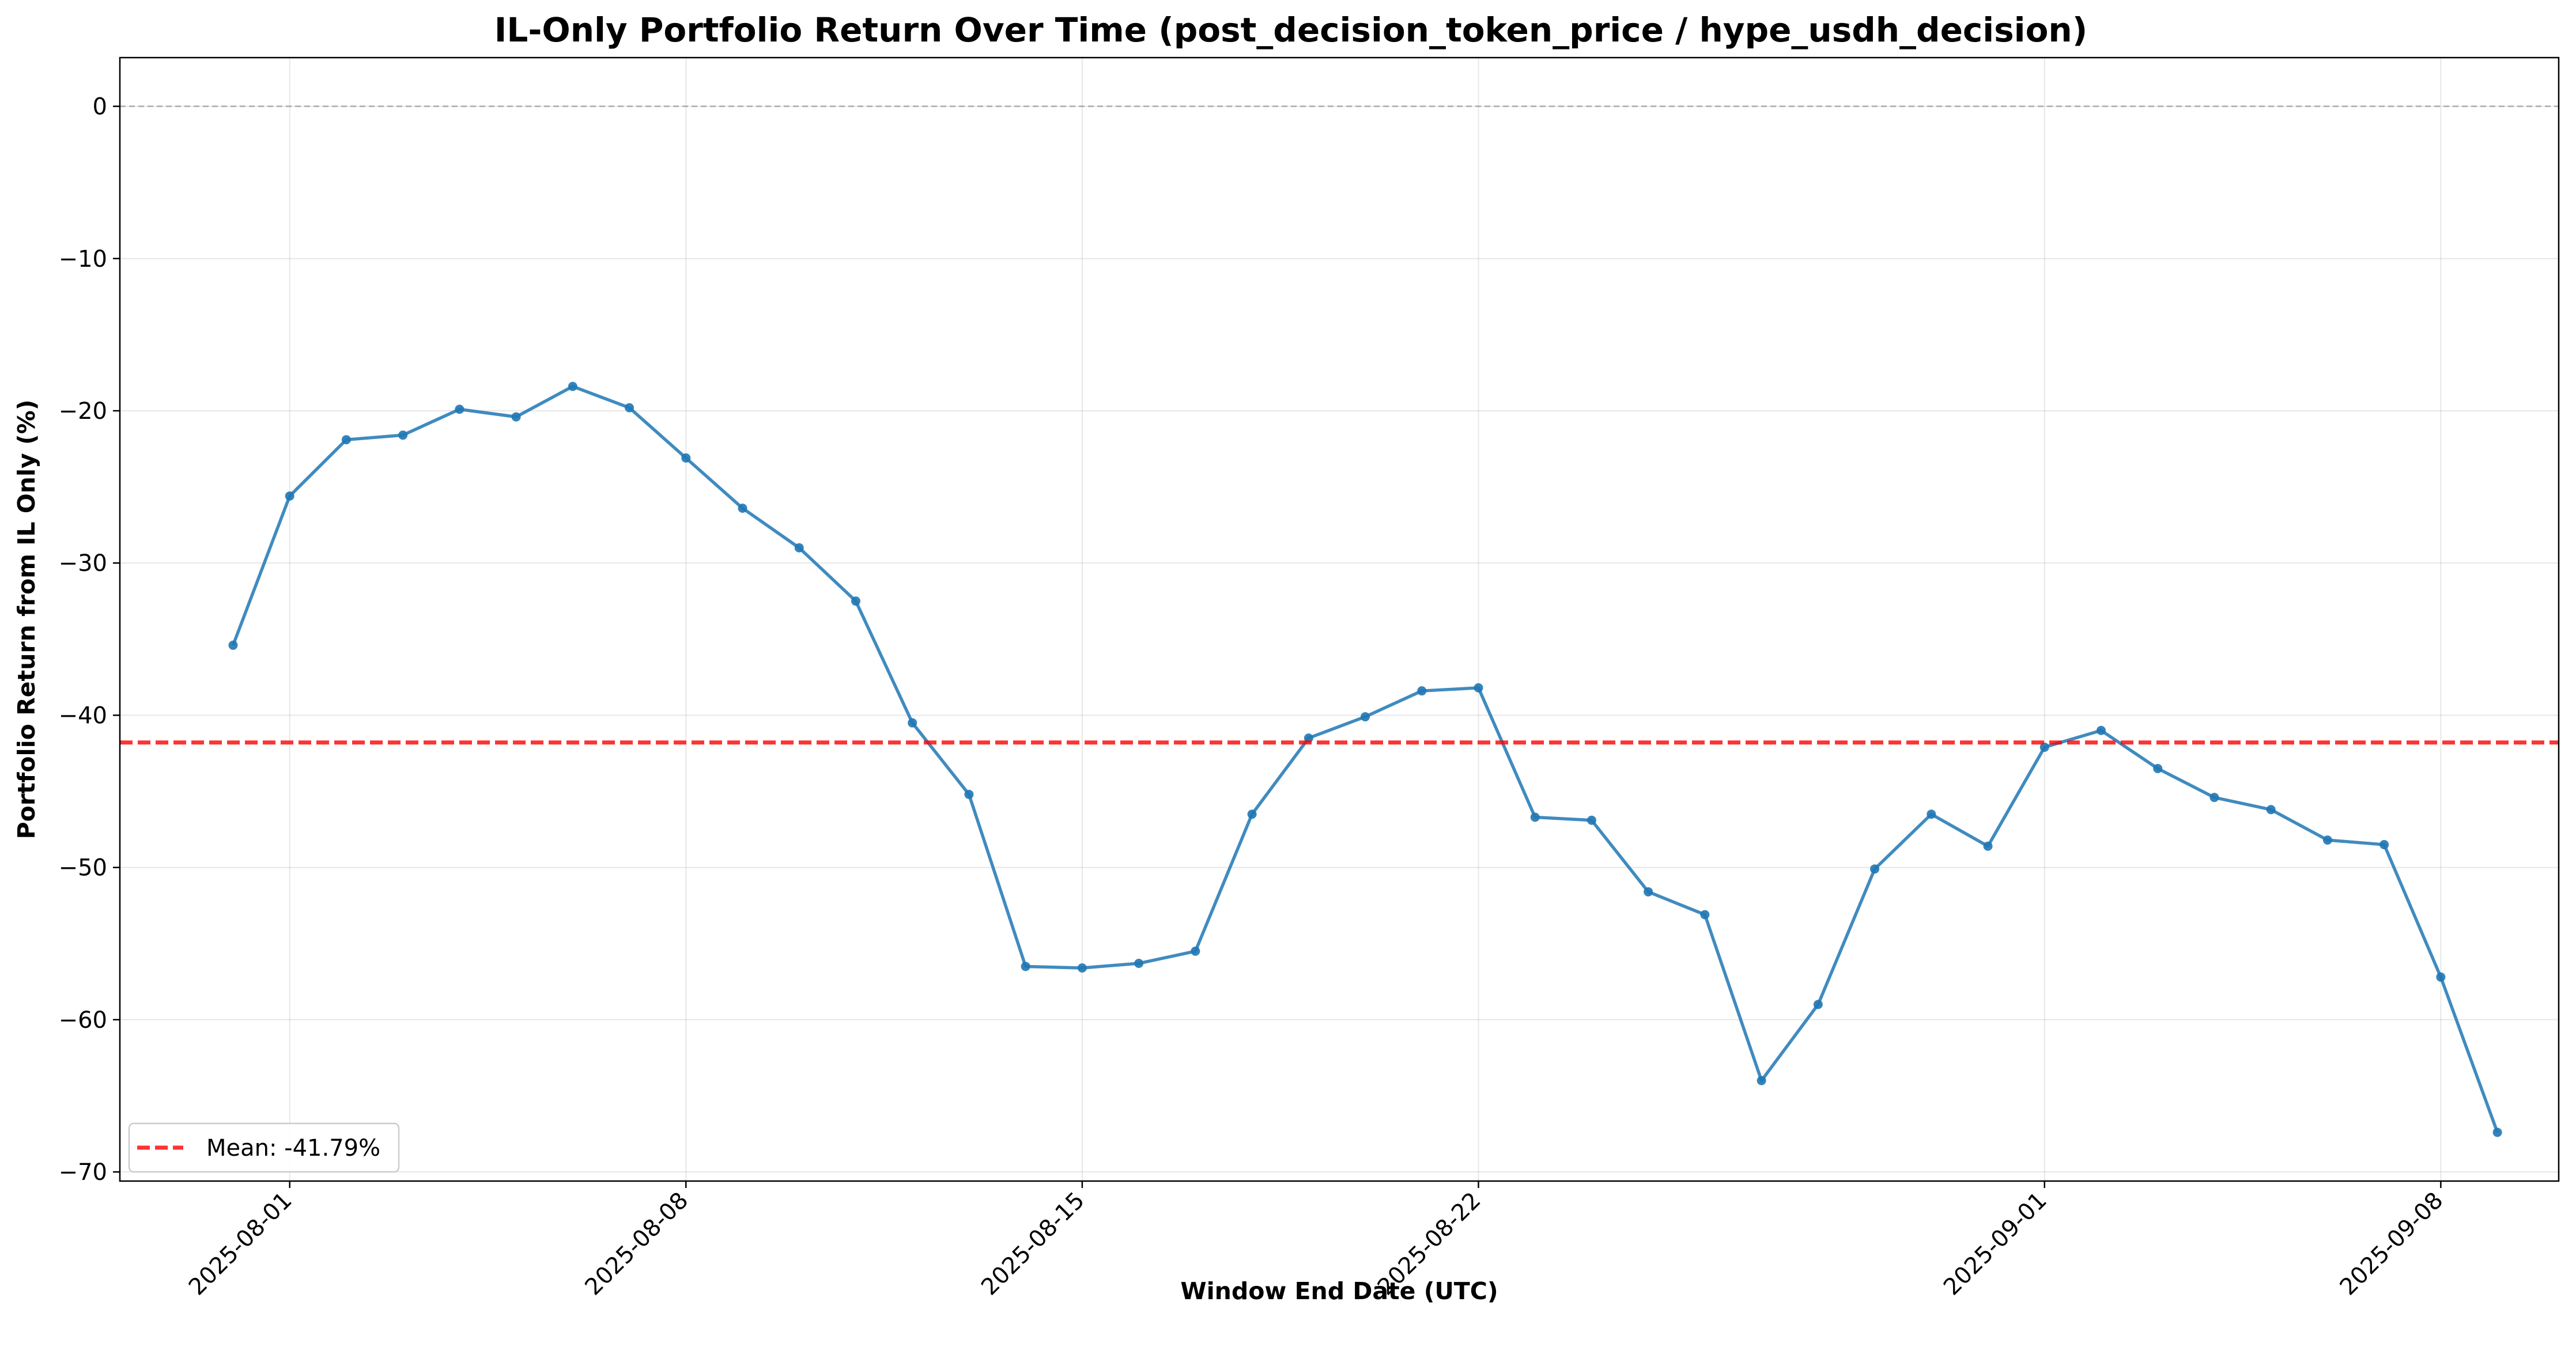 The width and height of the screenshot is (2576, 1366). What do you see at coordinates (293, 1148) in the screenshot?
I see `legend-mean-label: Mean: -41.79%` at bounding box center [293, 1148].